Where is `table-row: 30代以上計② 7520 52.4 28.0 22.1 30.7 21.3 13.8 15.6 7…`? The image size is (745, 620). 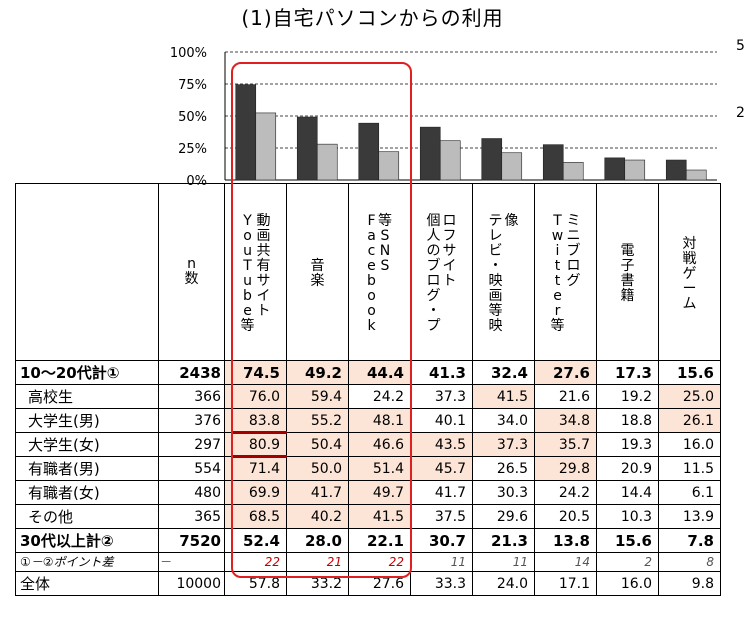 table-row: 30代以上計② 7520 52.4 28.0 22.1 30.7 21.3 13.8 15.6 7… is located at coordinates (368, 540).